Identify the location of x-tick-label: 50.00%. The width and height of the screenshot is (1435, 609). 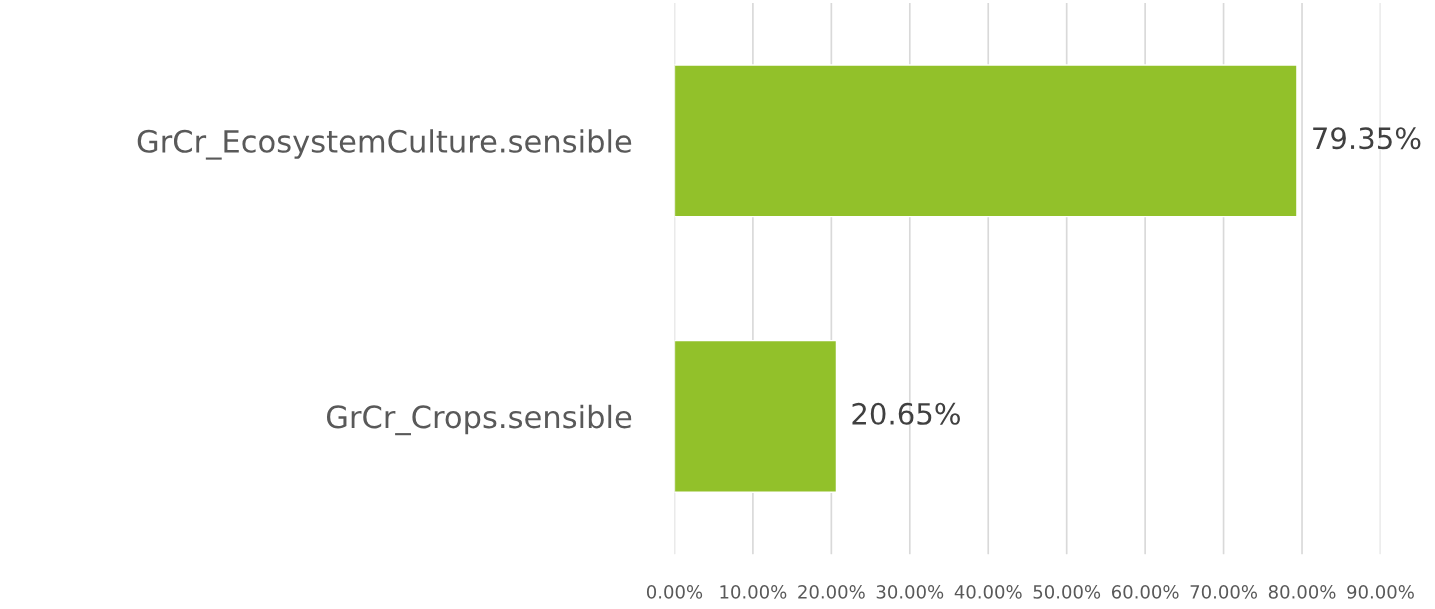
(1067, 592).